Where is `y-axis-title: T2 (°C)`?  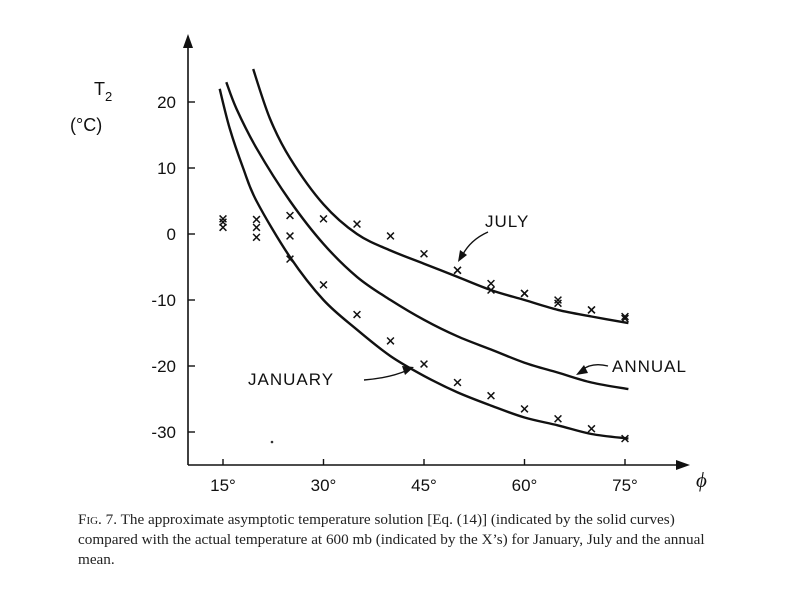
y-axis-title: T2 (°C) is located at coordinates (91, 107).